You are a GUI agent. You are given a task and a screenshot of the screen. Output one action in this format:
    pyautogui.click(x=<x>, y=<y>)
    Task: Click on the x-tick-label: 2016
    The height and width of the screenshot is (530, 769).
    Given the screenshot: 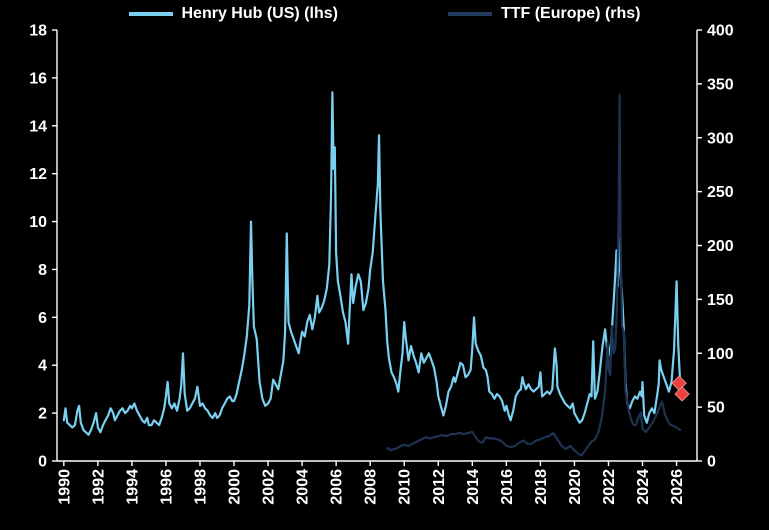 What is the action you would take?
    pyautogui.click(x=507, y=487)
    